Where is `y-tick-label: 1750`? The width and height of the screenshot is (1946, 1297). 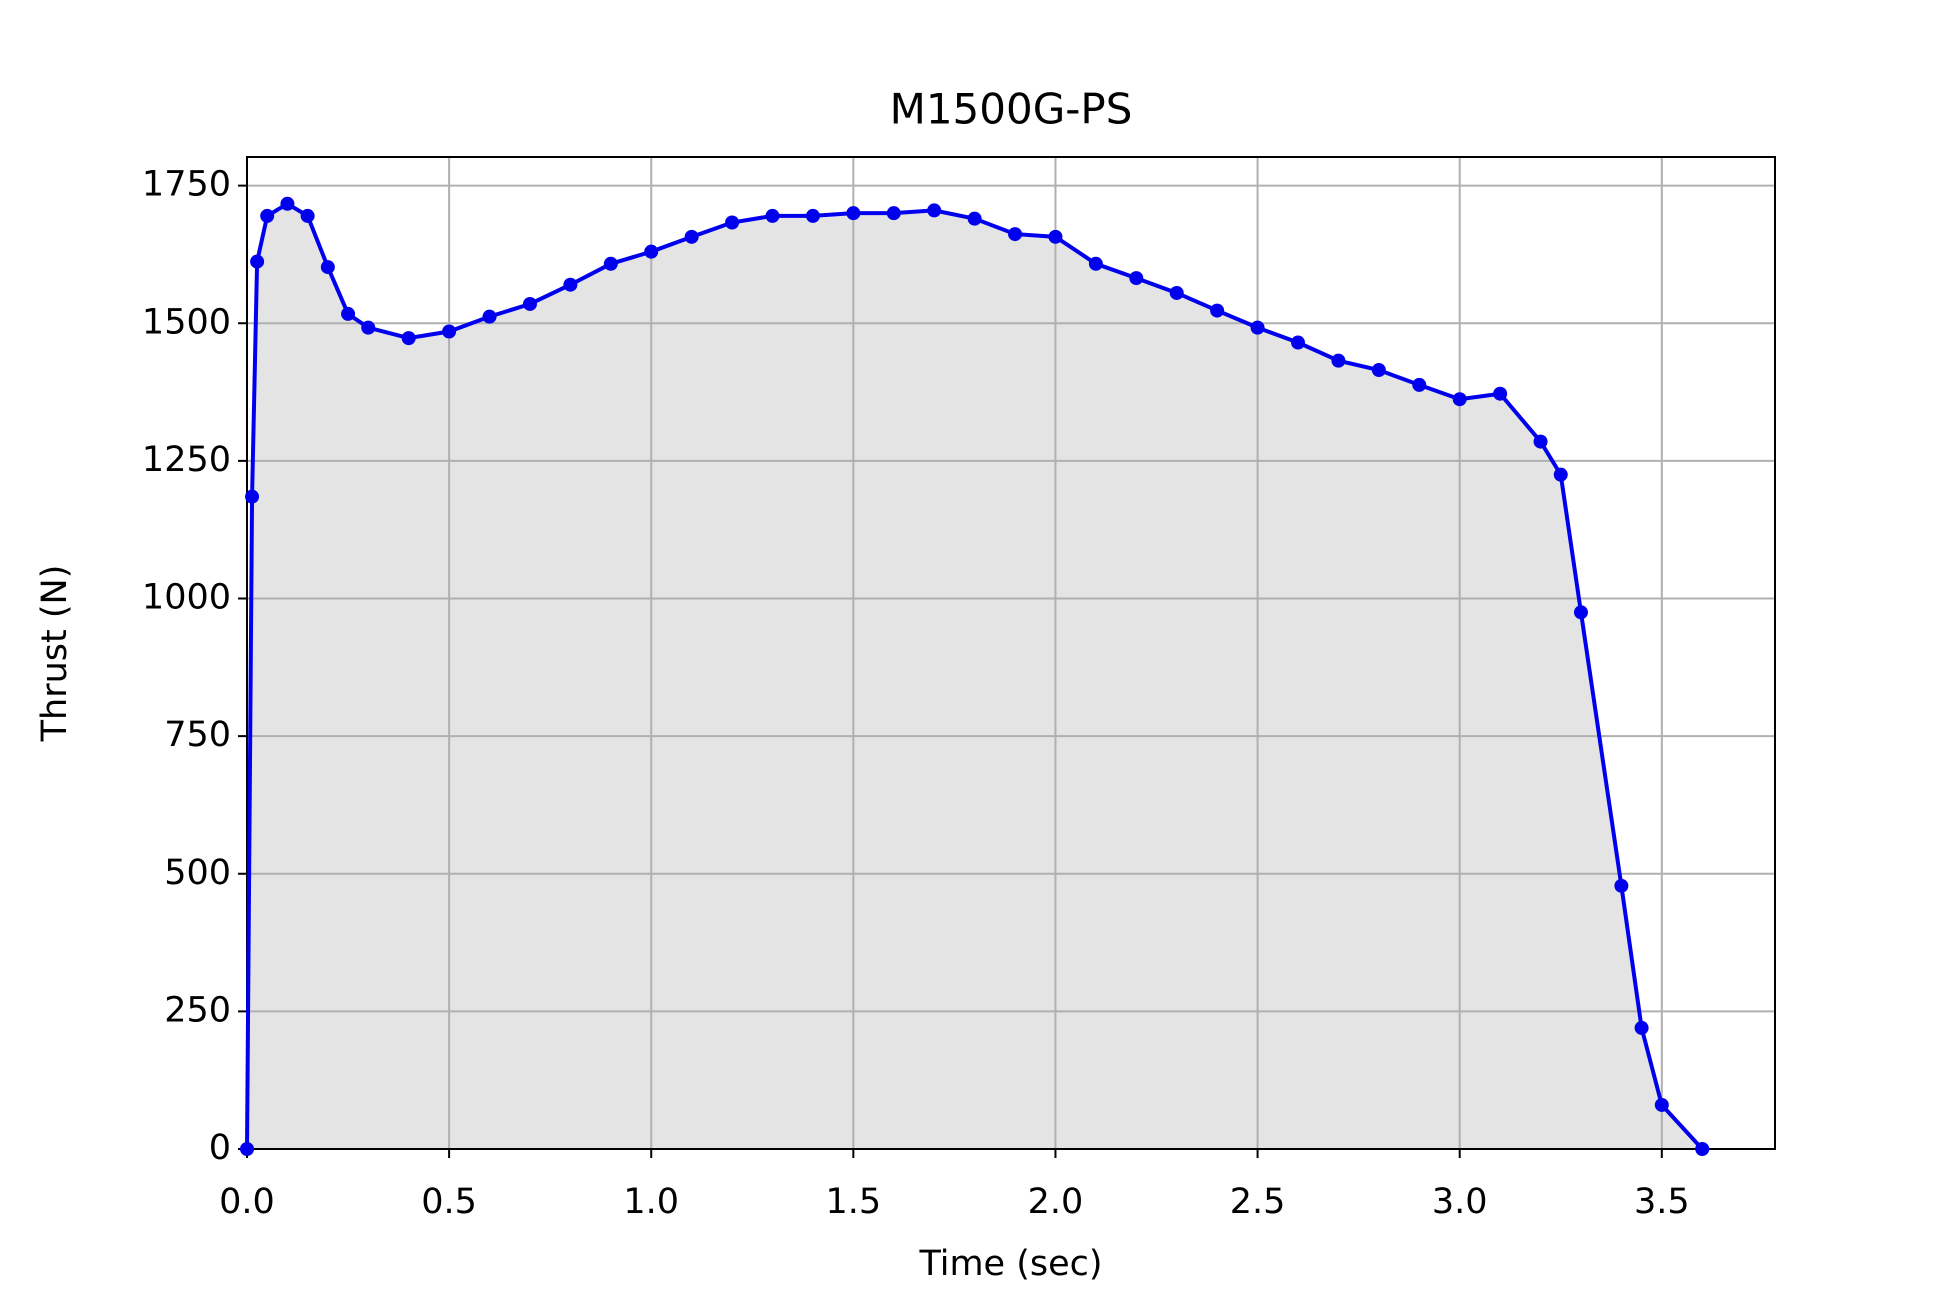
y-tick-label: 1750 is located at coordinates (186, 185).